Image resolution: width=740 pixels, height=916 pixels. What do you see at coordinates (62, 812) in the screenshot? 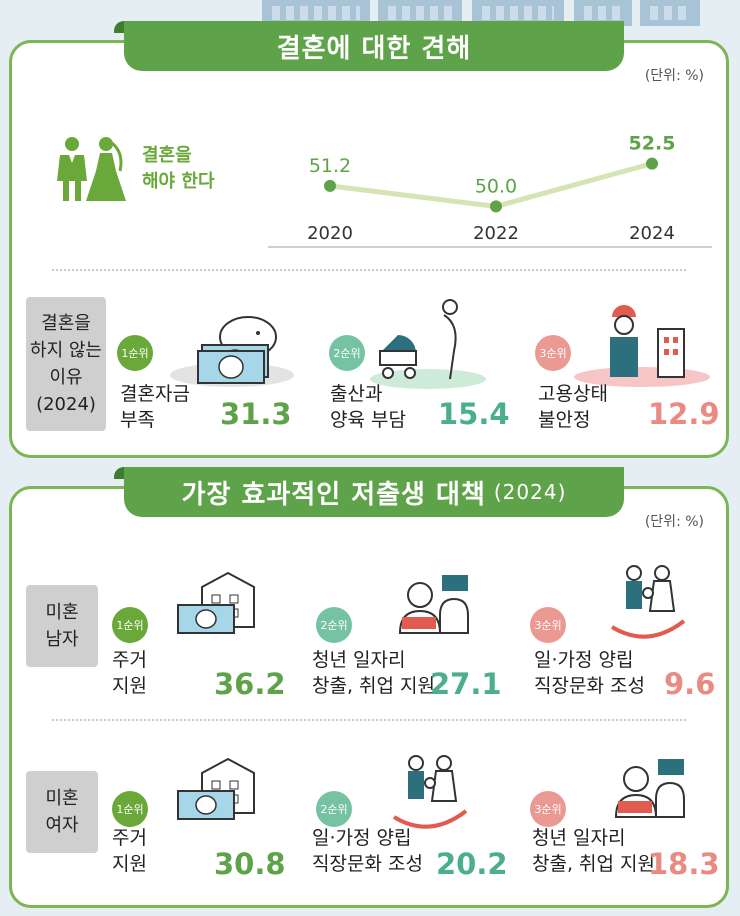
I see `women-heading: 미혼 여자` at bounding box center [62, 812].